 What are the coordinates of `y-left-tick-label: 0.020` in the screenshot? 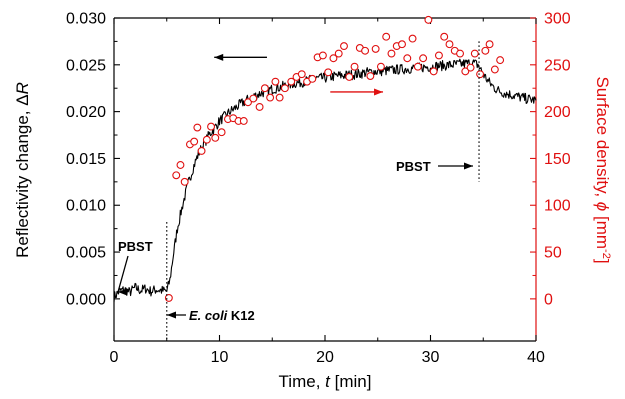 It's located at (86, 112).